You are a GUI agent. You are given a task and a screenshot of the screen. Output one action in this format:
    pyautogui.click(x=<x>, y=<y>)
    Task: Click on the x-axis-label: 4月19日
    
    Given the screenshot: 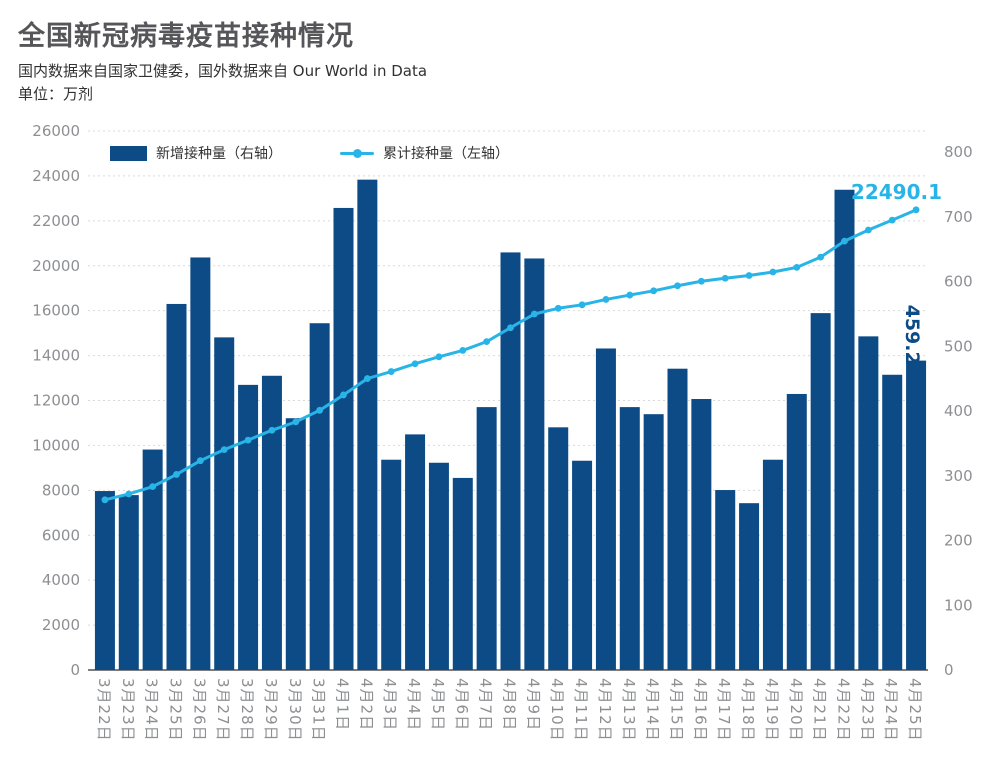 What is the action you would take?
    pyautogui.click(x=772, y=710)
    